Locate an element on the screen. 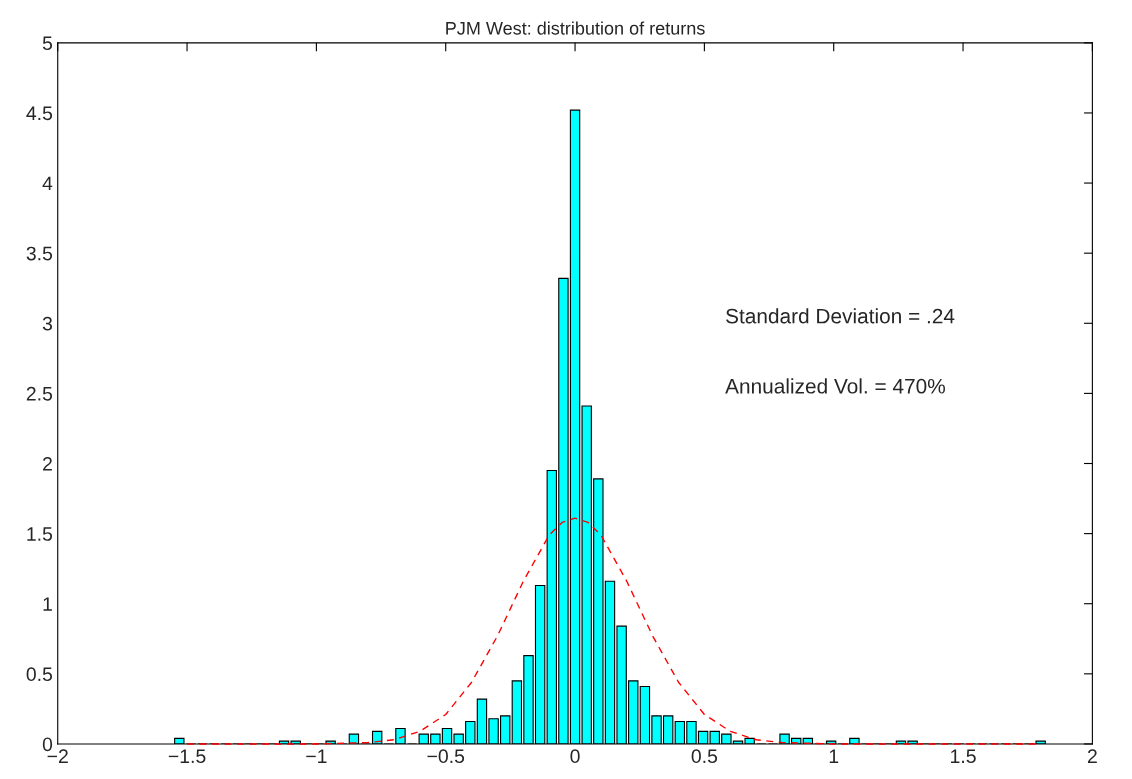 The height and width of the screenshot is (779, 1132). y-tick-label: 3 is located at coordinates (47, 323).